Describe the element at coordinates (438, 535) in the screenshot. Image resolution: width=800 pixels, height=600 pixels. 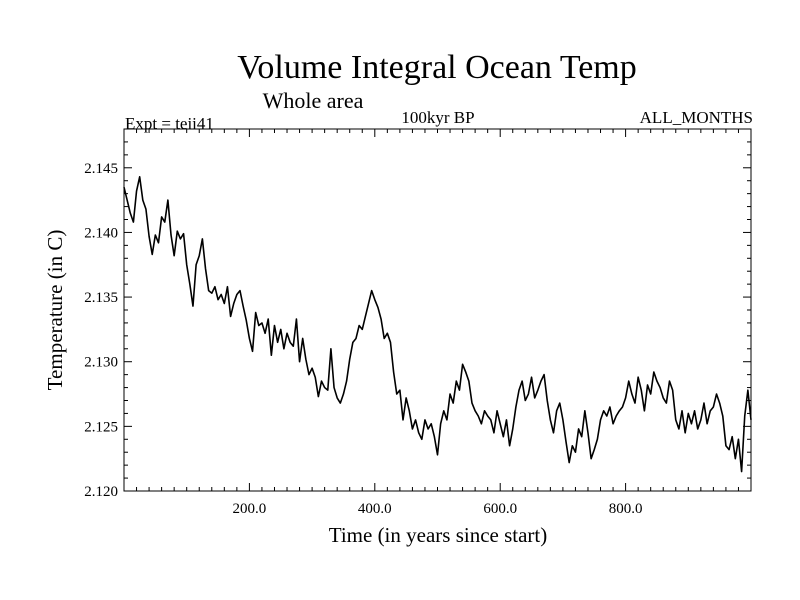
I see `x-axis-label: Time (in years since start)` at that location.